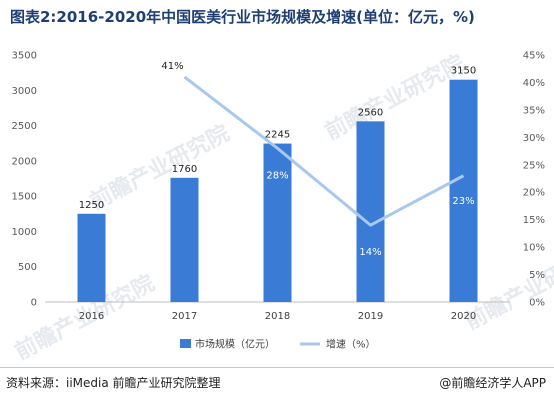 Image resolution: width=554 pixels, height=404 pixels. Describe the element at coordinates (91, 205) in the screenshot. I see `bar-value-label: 1250` at that location.